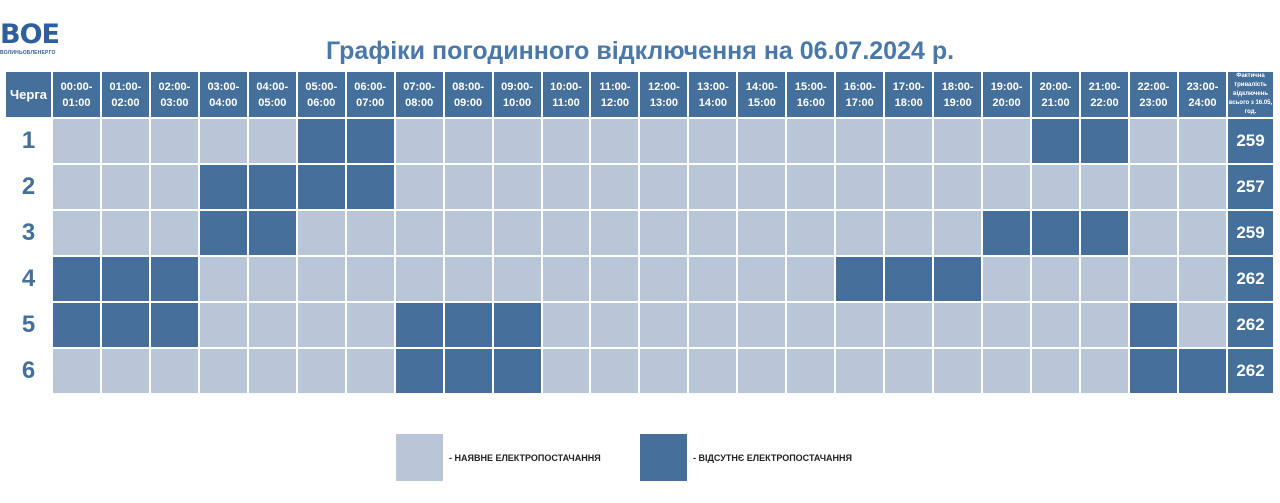  I want to click on hour-header: 01:00-02:00, so click(125, 94).